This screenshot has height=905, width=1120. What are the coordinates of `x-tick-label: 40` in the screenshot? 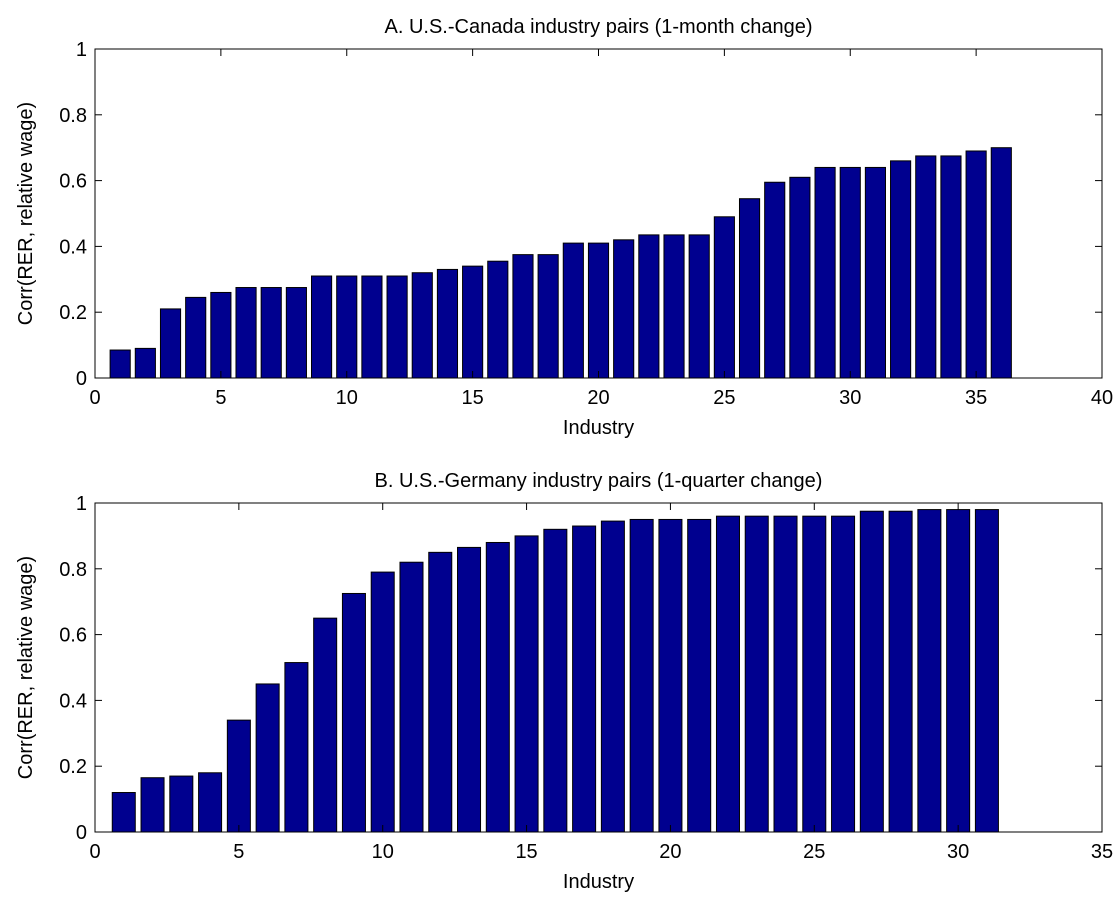 It's located at (1102, 398).